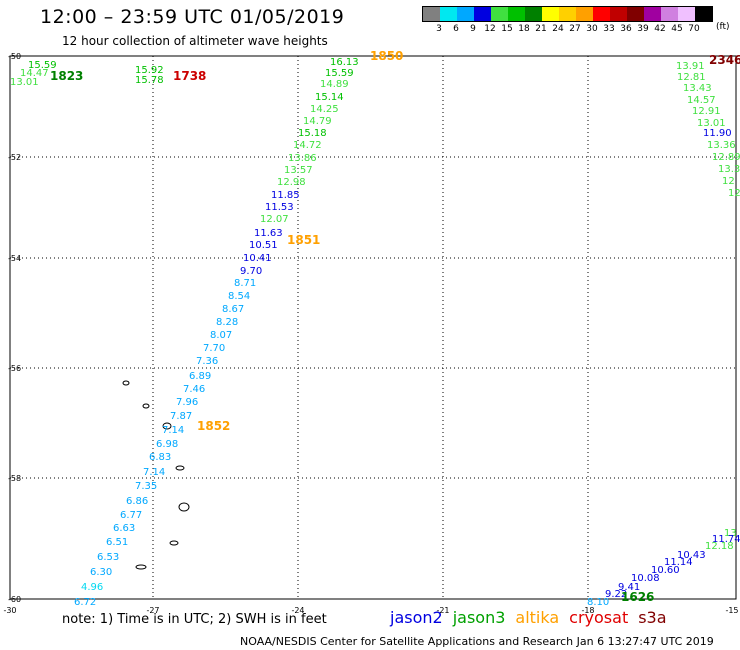 Image resolution: width=740 pixels, height=650 pixels. Describe the element at coordinates (214, 348) in the screenshot. I see `wave-height-label: 7.70` at that location.